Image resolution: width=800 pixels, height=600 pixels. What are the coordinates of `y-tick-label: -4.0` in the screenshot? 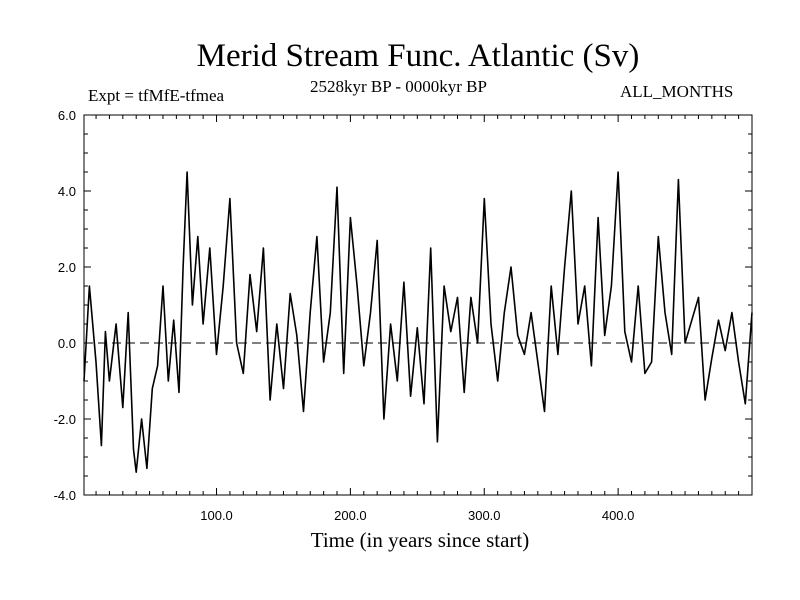 It's located at (65, 495).